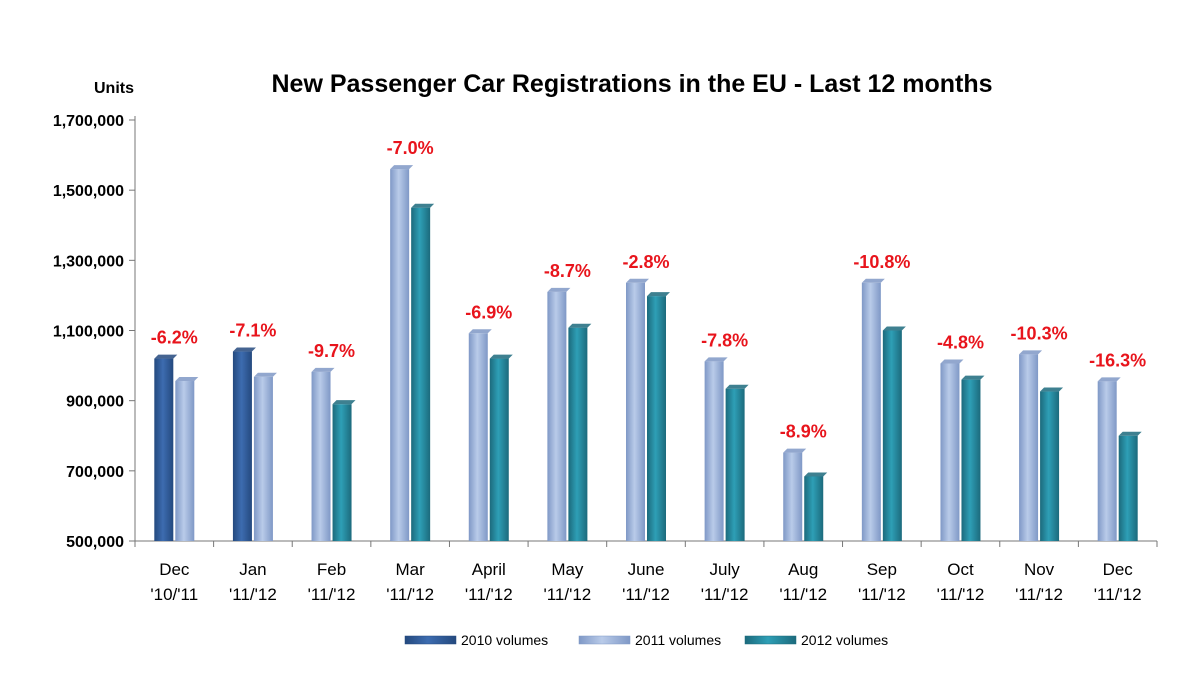 This screenshot has height=700, width=1202. I want to click on x-tick-label: June, so click(646, 569).